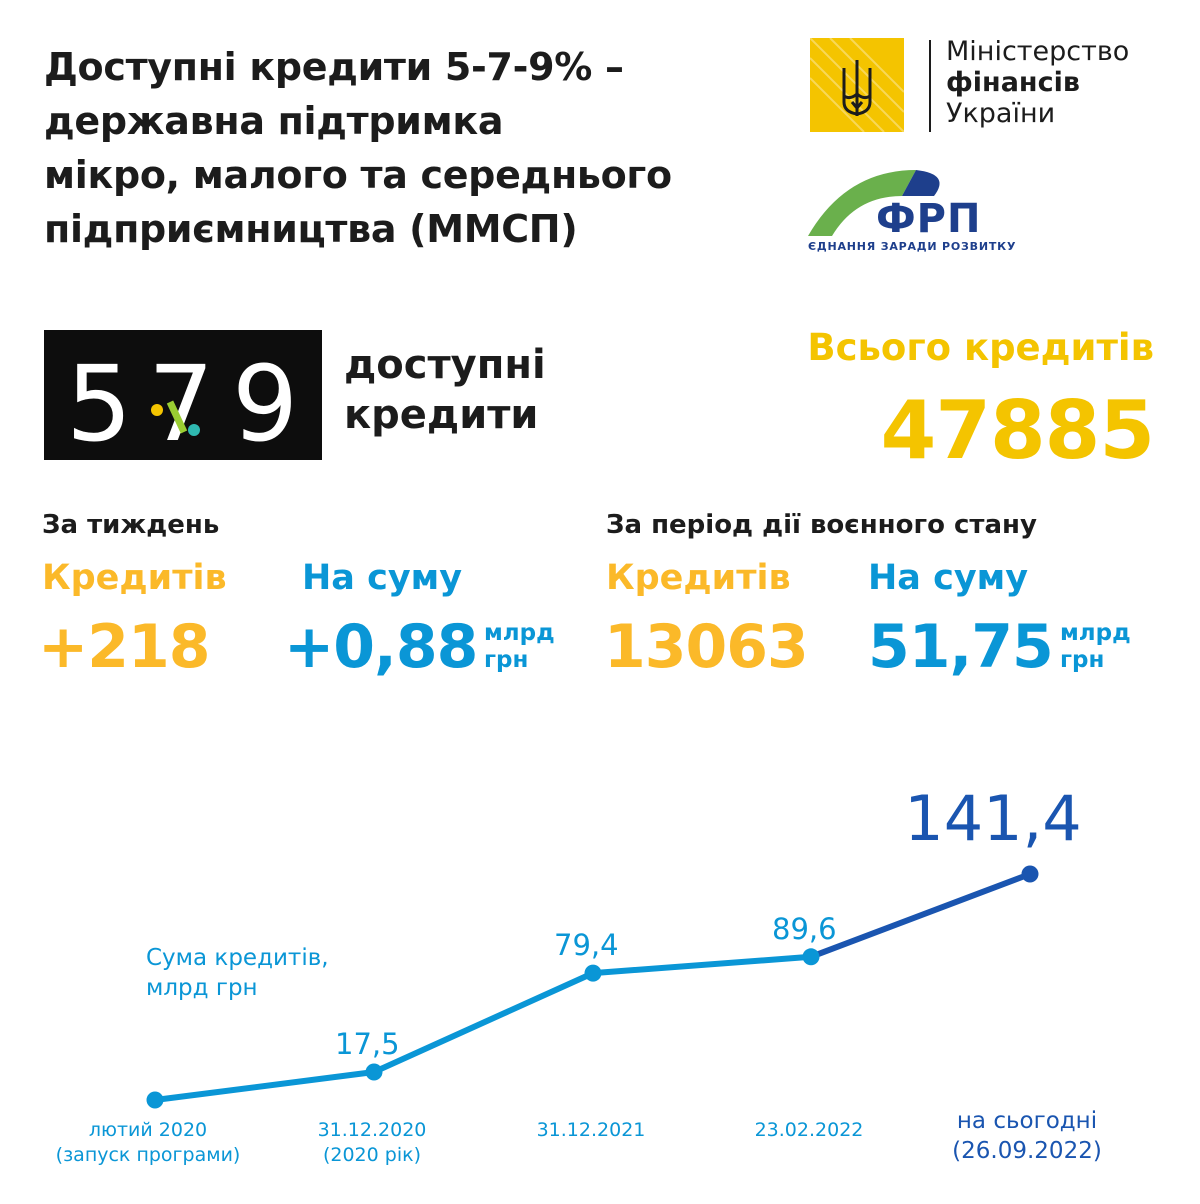  Describe the element at coordinates (948, 578) in the screenshot. I see `martial-sum-label: На суму` at that location.